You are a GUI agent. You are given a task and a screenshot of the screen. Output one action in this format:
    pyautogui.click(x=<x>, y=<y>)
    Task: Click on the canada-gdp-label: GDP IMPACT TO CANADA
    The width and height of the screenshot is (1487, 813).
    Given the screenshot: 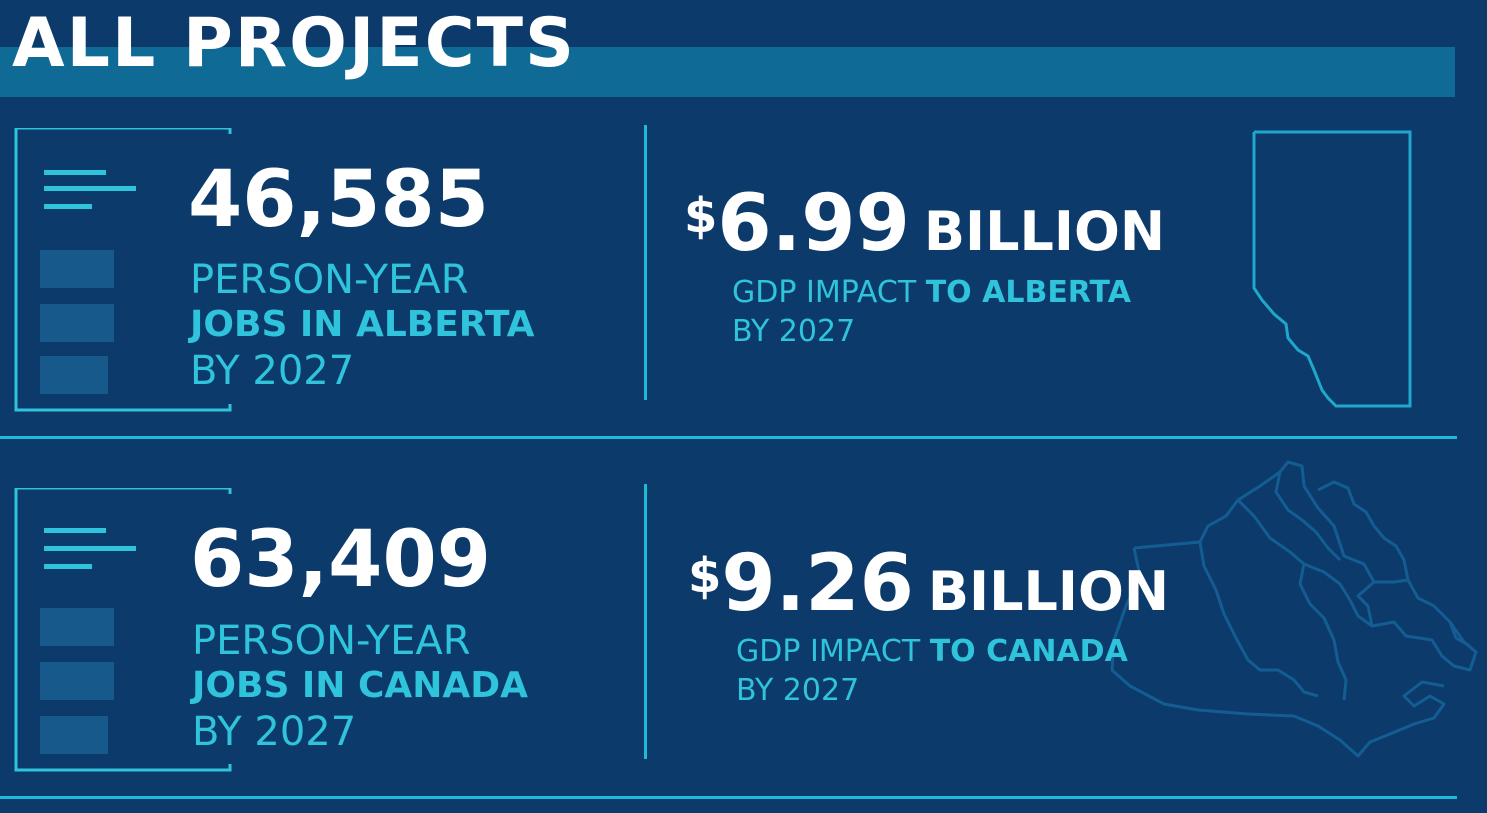 What is the action you would take?
    pyautogui.click(x=932, y=652)
    